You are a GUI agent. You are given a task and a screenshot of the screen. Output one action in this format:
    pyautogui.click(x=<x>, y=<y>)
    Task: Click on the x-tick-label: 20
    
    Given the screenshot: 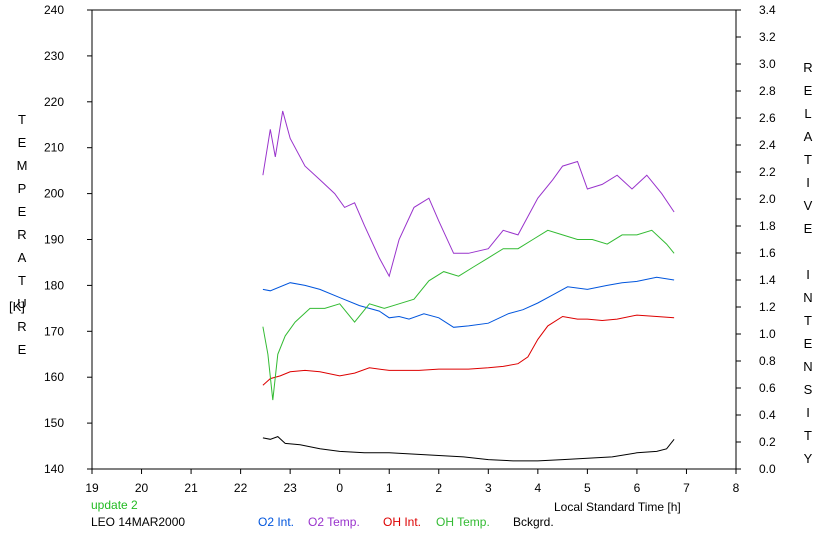 What is the action you would take?
    pyautogui.click(x=142, y=488)
    